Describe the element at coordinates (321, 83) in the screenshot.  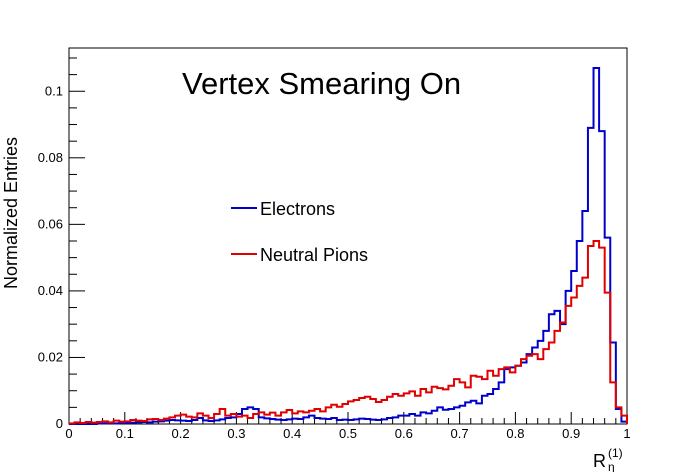
I see `chart-title: Vertex Smearing On` at that location.